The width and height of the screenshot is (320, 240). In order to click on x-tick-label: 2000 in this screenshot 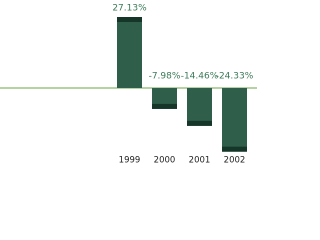, I will do `click(165, 161)`.